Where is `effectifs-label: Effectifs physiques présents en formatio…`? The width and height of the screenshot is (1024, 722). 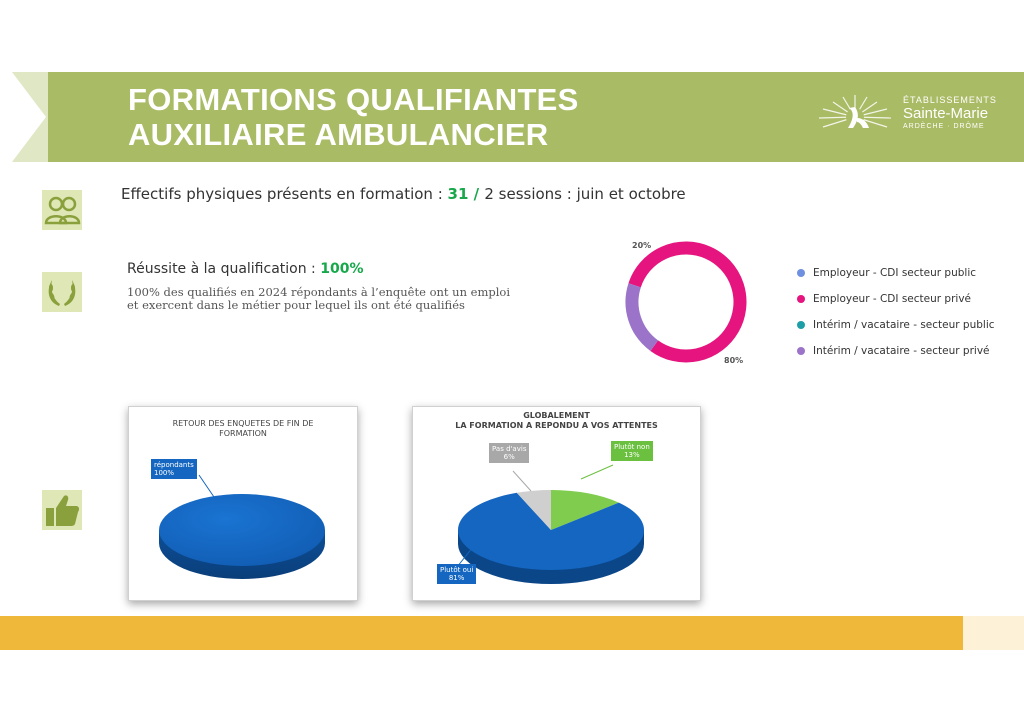
effectifs-label: Effectifs physiques présents en formatio… is located at coordinates (284, 194).